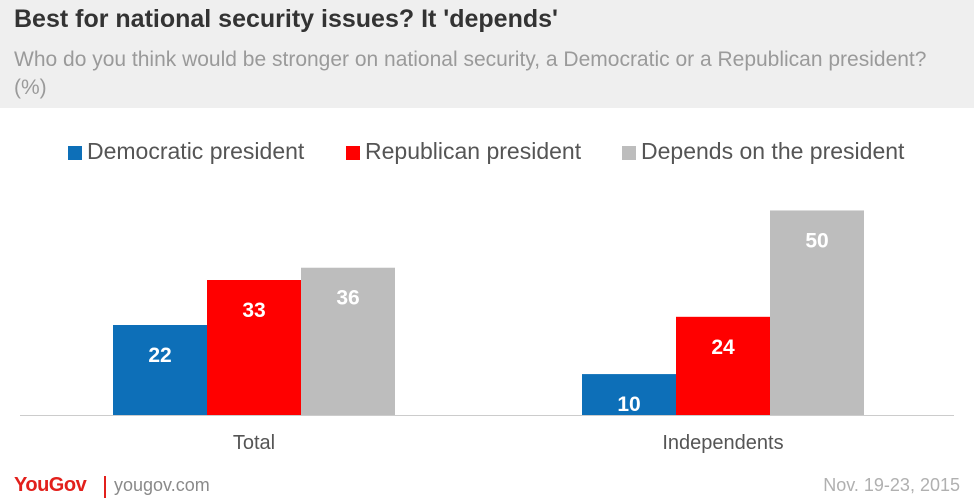 The image size is (974, 503). What do you see at coordinates (75, 153) in the screenshot?
I see `legend-swatch-democratic` at bounding box center [75, 153].